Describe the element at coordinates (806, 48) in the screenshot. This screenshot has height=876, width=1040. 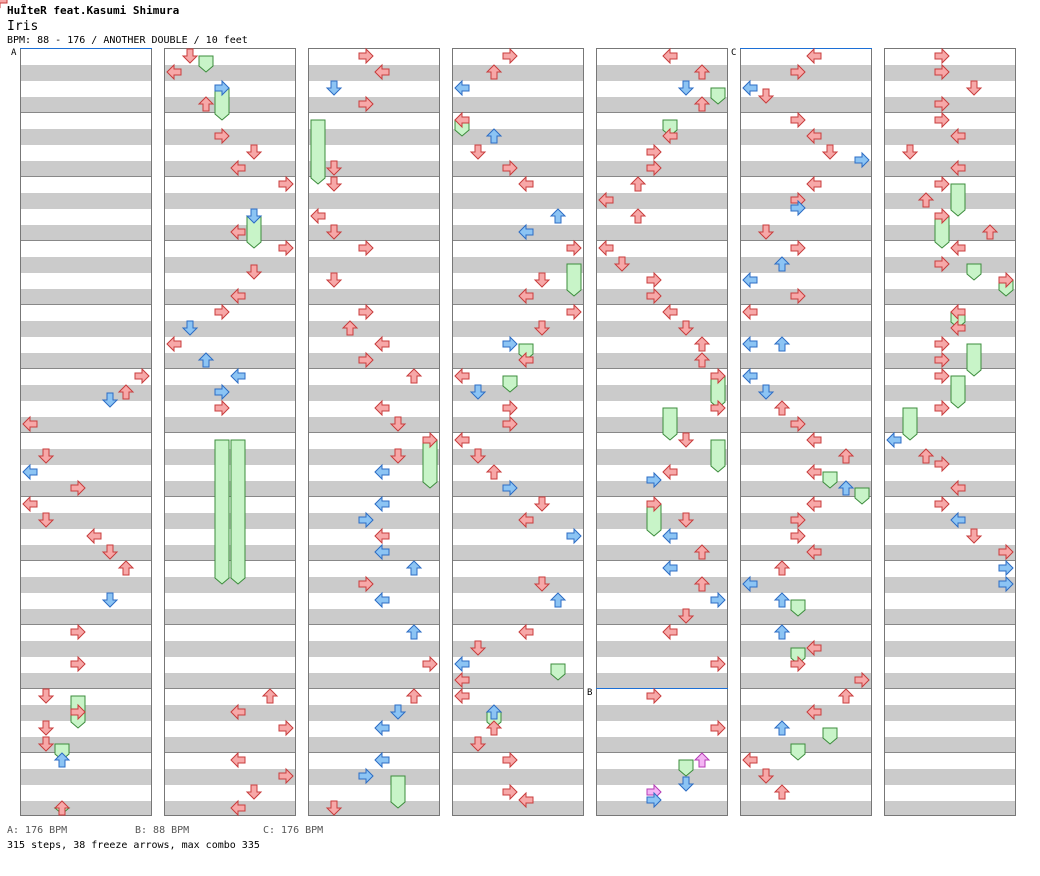
I see `bpm-change-line` at that location.